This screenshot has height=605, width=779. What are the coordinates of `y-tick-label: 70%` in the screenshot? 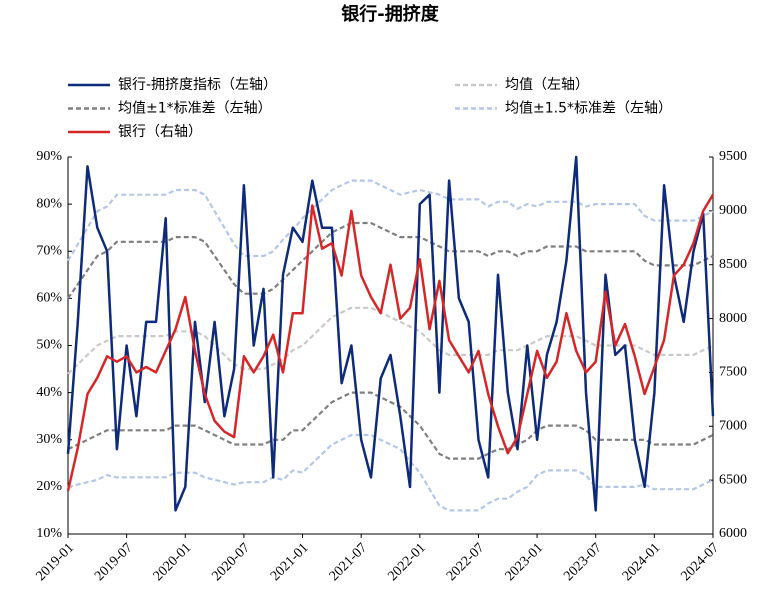 It's located at (49, 250).